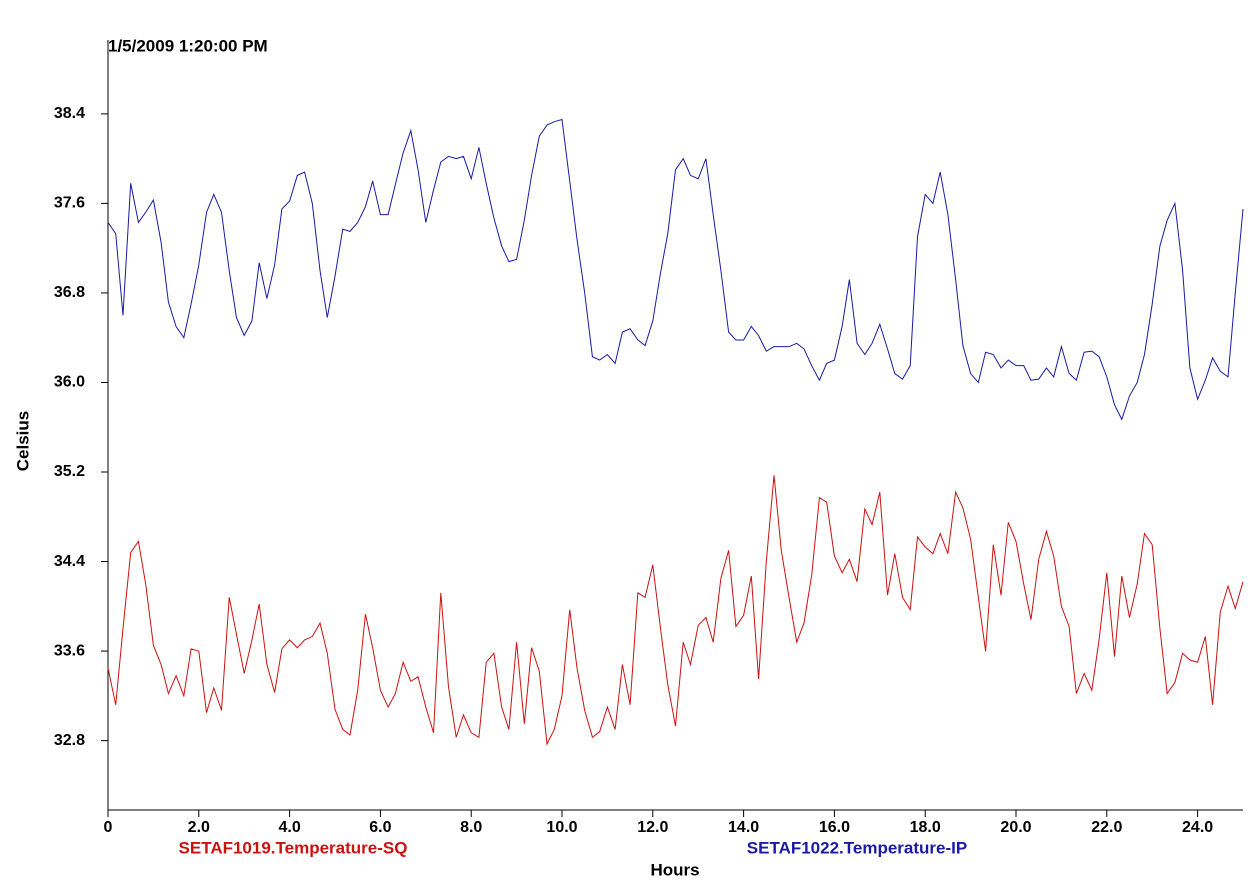  What do you see at coordinates (652, 827) in the screenshot?
I see `x-tick-label: 12.0` at bounding box center [652, 827].